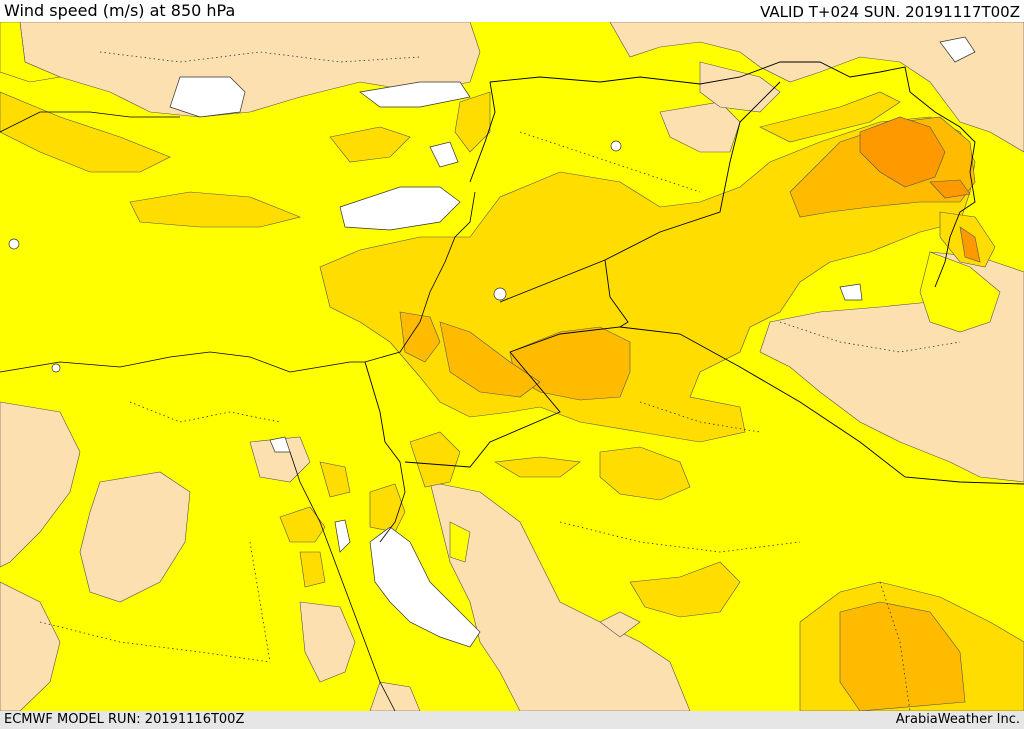  Describe the element at coordinates (124, 719) in the screenshot. I see `model-run: ECMWF MODEL RUN: 20191116T00Z` at that location.